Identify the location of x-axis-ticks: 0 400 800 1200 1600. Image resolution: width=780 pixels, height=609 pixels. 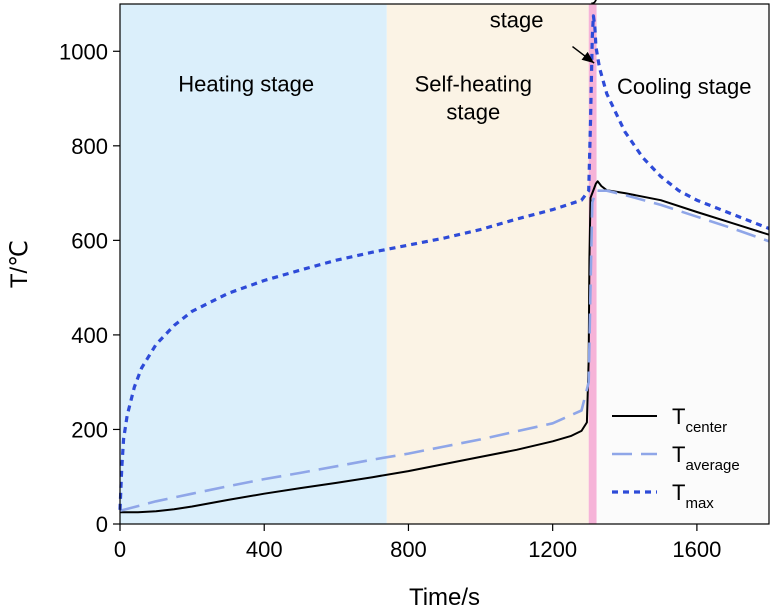
(417, 543).